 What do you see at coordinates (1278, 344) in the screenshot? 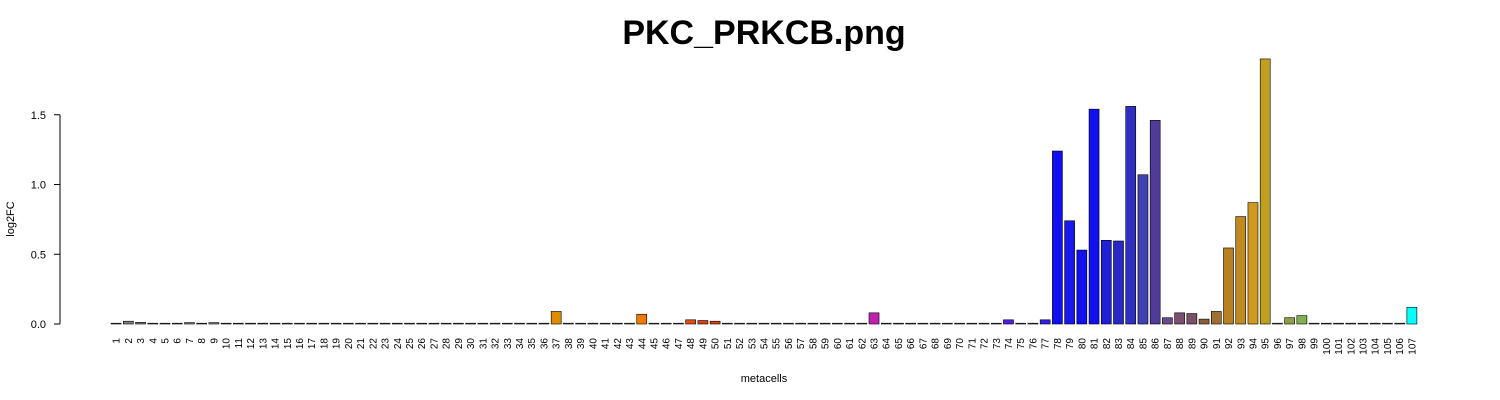
I see `x-tick-label: 96` at bounding box center [1278, 344].